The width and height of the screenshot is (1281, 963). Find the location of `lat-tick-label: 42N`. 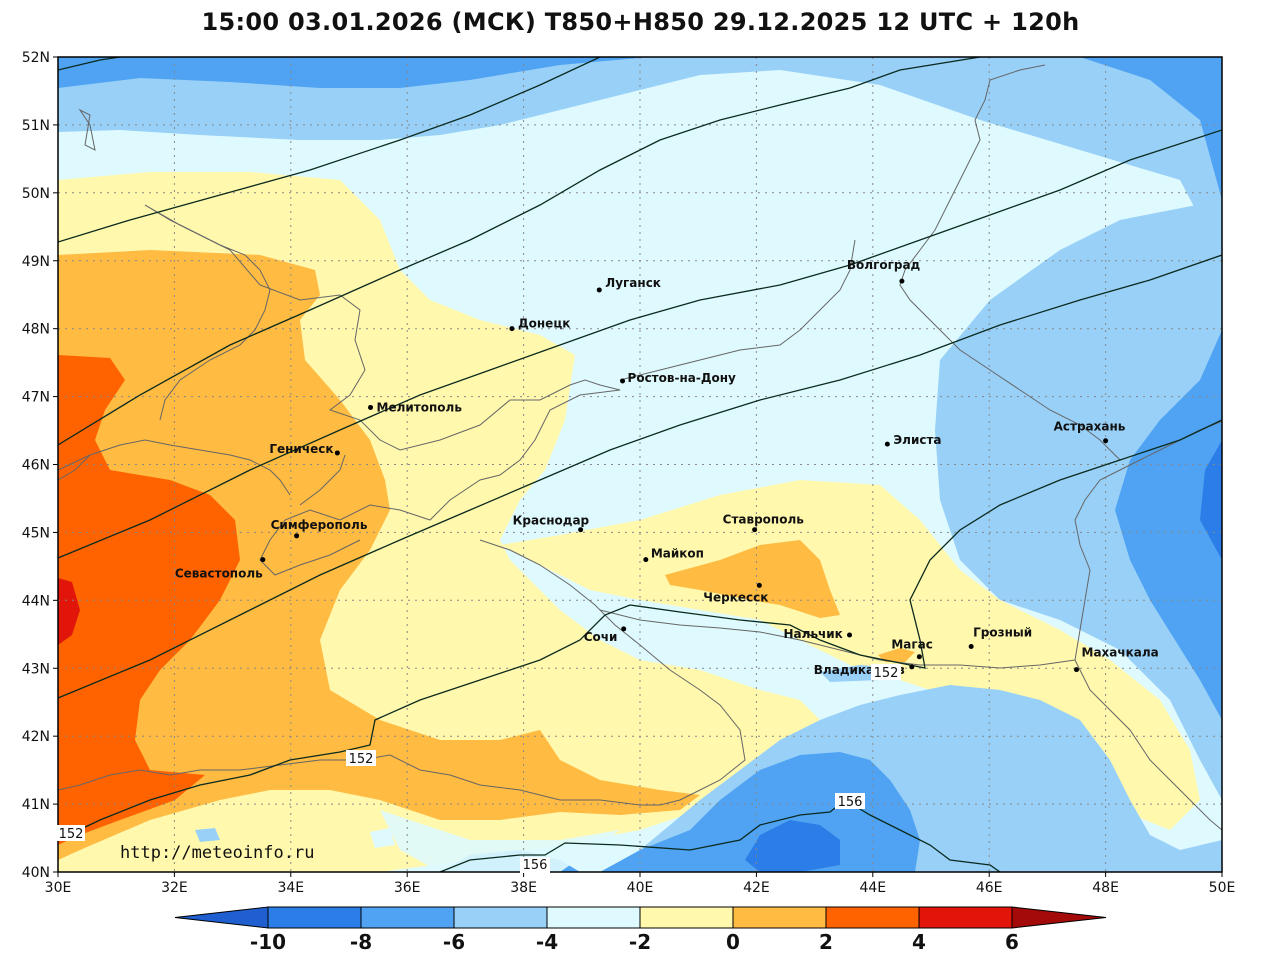

lat-tick-label: 42N is located at coordinates (36, 737).